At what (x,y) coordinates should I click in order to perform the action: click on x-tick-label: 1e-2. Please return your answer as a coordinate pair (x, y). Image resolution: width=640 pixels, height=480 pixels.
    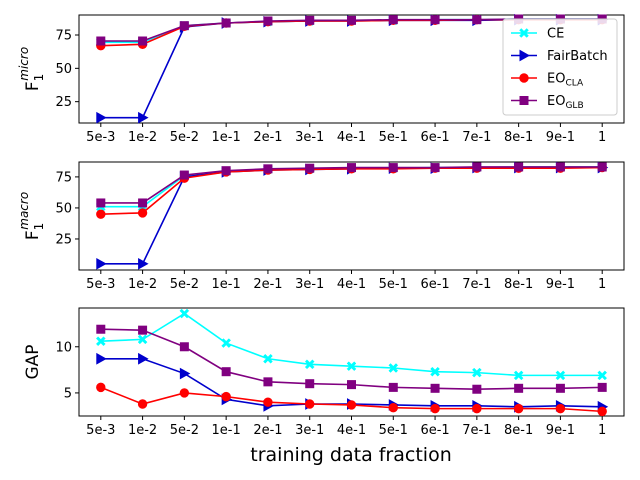
    Looking at the image, I should click on (142, 137).